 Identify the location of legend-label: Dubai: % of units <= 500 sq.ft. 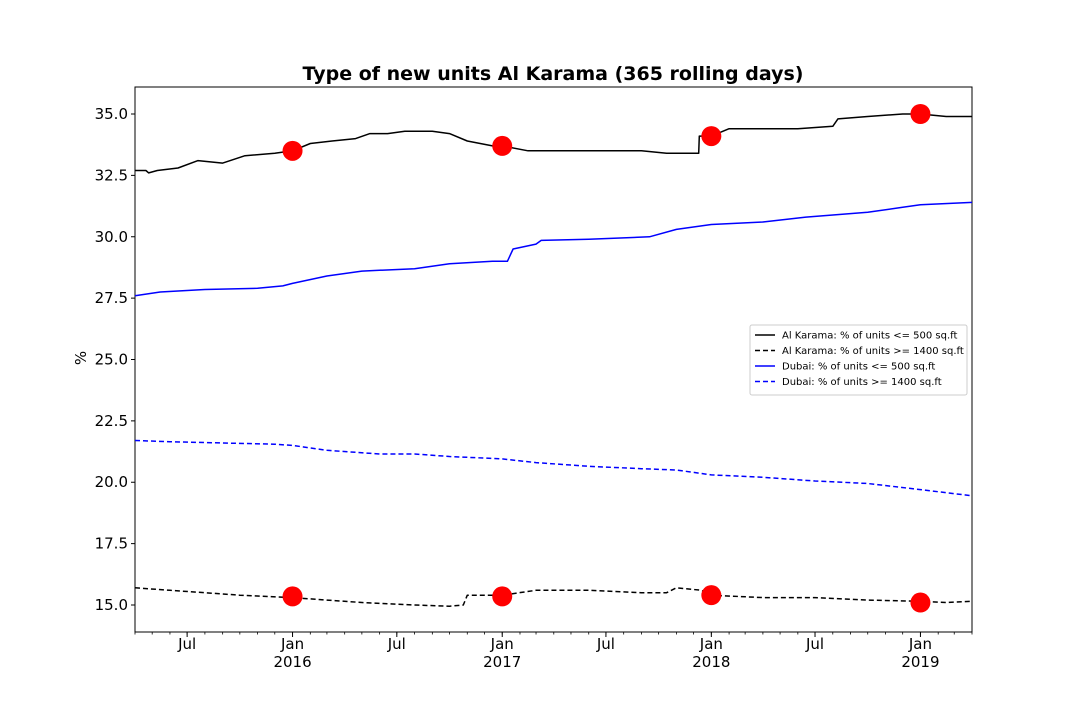
(858, 367).